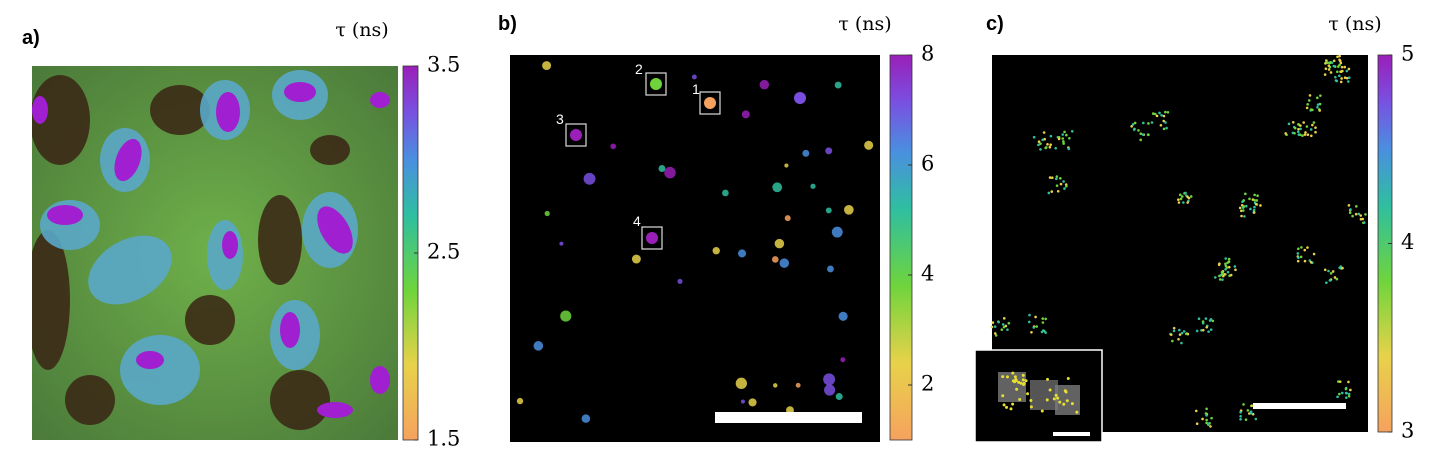  Describe the element at coordinates (1407, 431) in the screenshot. I see `colorbar-tick-label: 3` at that location.